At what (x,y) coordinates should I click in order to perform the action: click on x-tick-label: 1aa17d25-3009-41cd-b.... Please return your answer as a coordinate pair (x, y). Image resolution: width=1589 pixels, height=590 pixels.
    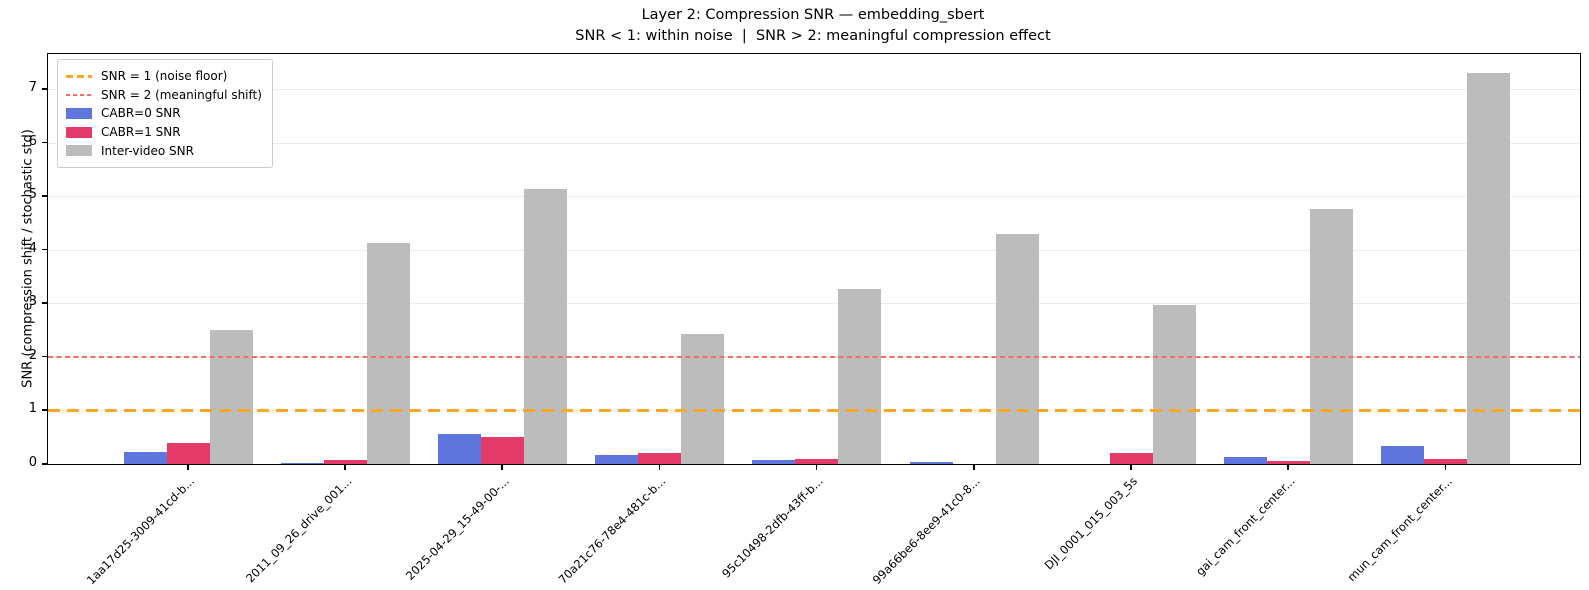
    Looking at the image, I should click on (140, 531).